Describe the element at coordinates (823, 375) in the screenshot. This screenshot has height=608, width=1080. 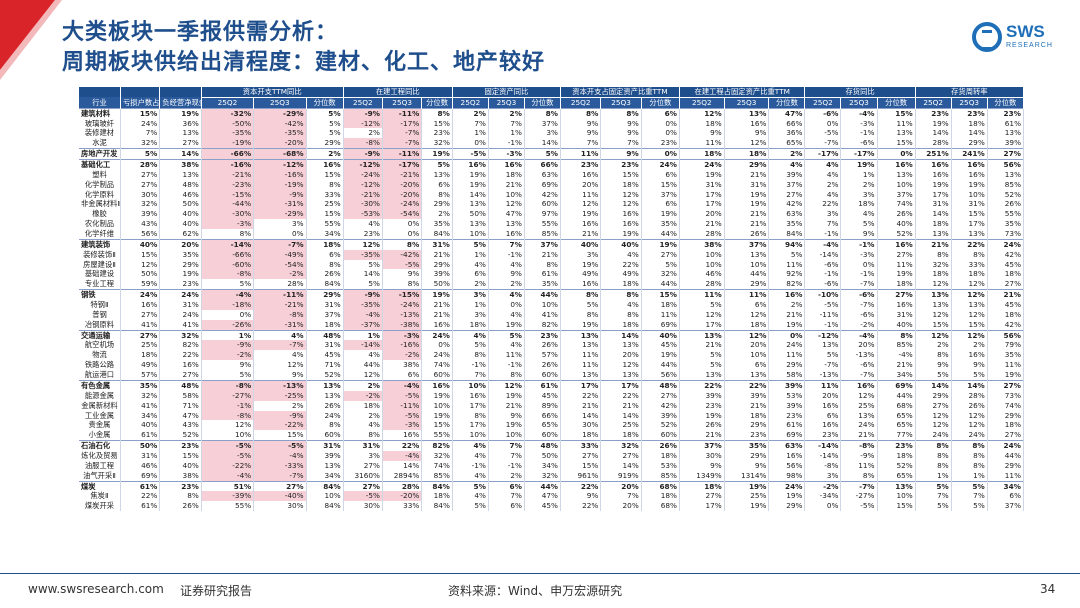
I see `table-cell: -13%` at that location.